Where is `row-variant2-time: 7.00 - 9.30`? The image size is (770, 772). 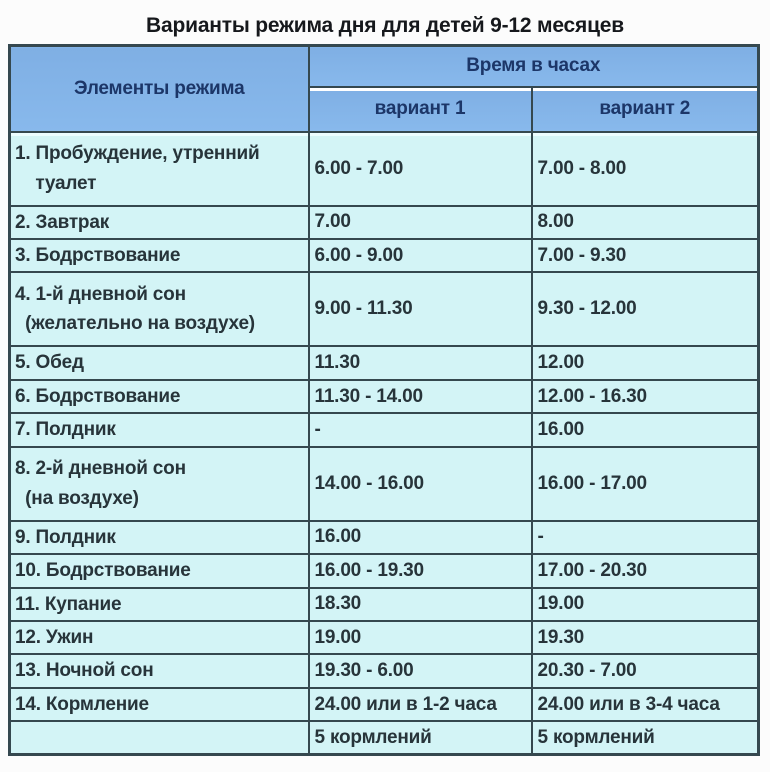 row-variant2-time: 7.00 - 9.30 is located at coordinates (645, 255).